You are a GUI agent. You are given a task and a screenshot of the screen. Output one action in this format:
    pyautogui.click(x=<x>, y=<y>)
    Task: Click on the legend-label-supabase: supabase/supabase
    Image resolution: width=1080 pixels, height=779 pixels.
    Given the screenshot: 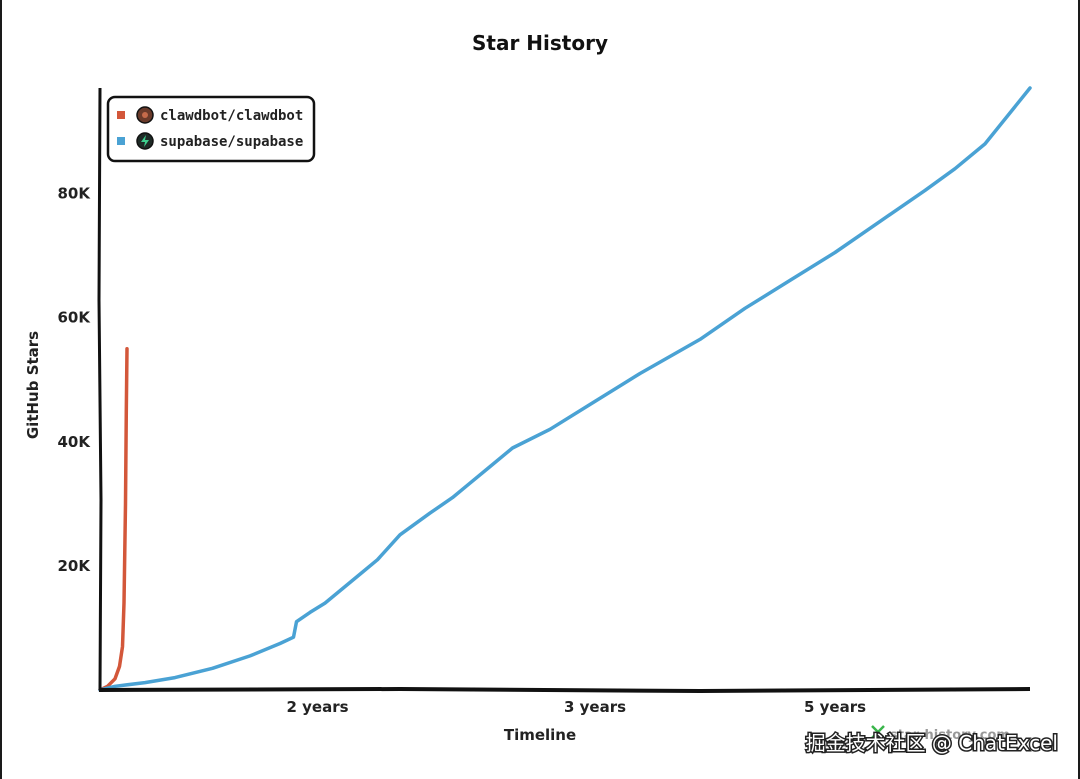 What is the action you would take?
    pyautogui.click(x=231, y=142)
    